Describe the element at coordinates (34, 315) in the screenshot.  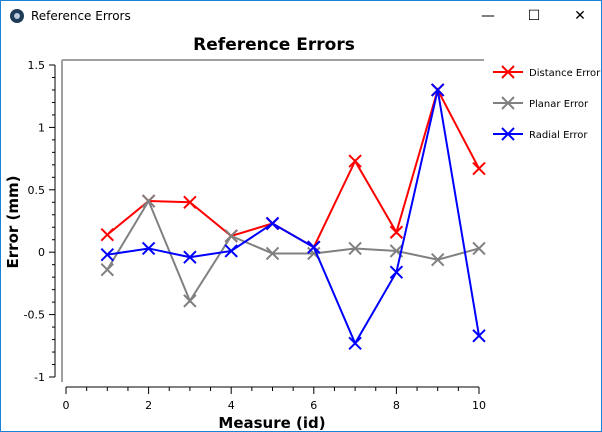
I see `y-tick-label: -0.5` at that location.